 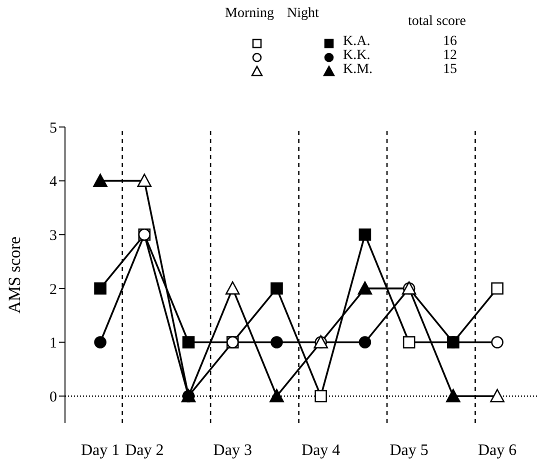 What do you see at coordinates (450, 42) in the screenshot?
I see `text: 16` at bounding box center [450, 42].